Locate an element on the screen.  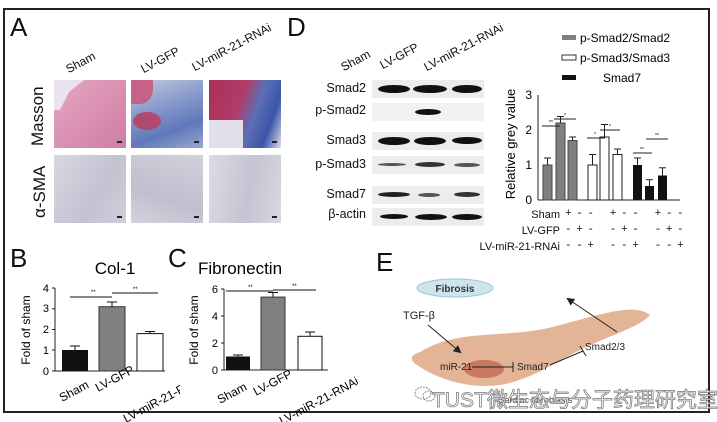
condition-label-rnai: LV-miR-21-RNAi is located at coordinates (519, 247).